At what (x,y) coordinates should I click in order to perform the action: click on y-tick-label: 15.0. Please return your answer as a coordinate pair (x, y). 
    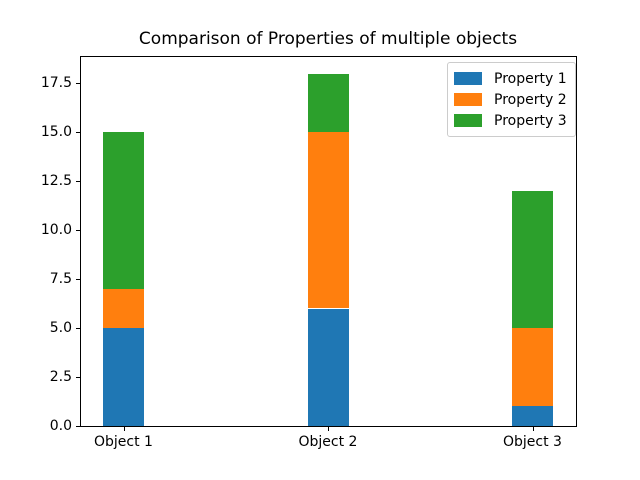
    Looking at the image, I should click on (56, 132).